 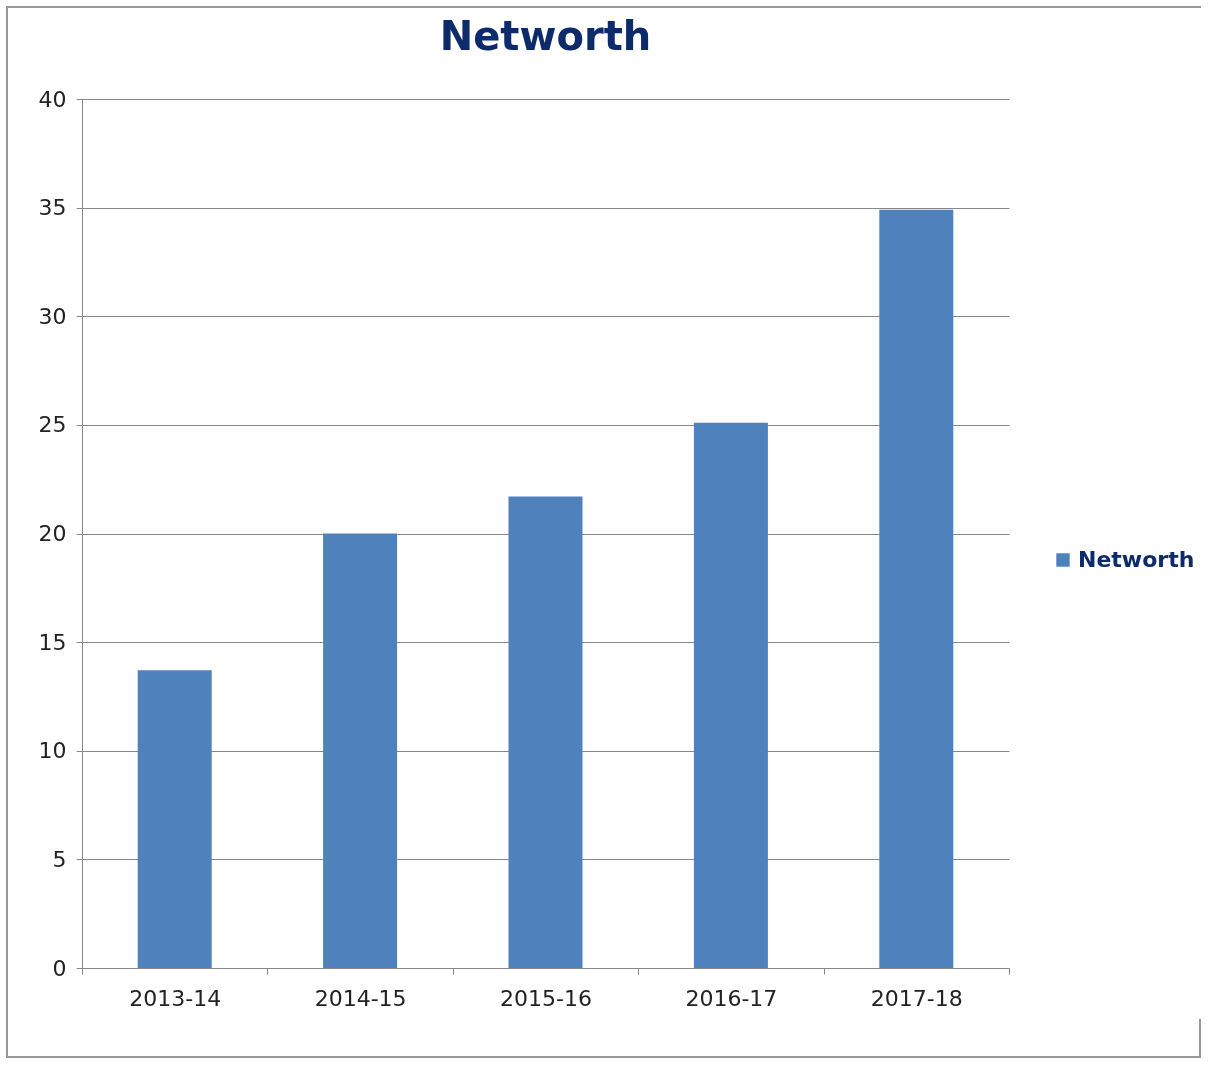 I want to click on y-tick-label: 40, so click(x=52, y=99).